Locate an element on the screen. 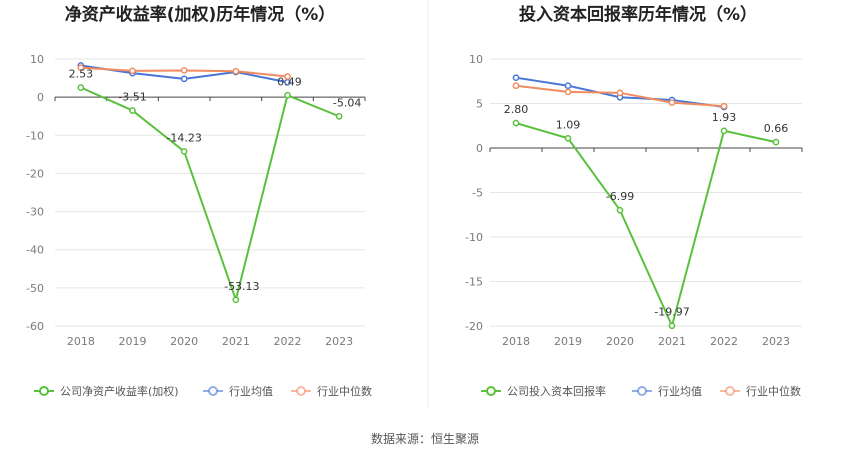 Image resolution: width=850 pixels, height=459 pixels. chart2-x-tick-label: 2020 is located at coordinates (620, 341).